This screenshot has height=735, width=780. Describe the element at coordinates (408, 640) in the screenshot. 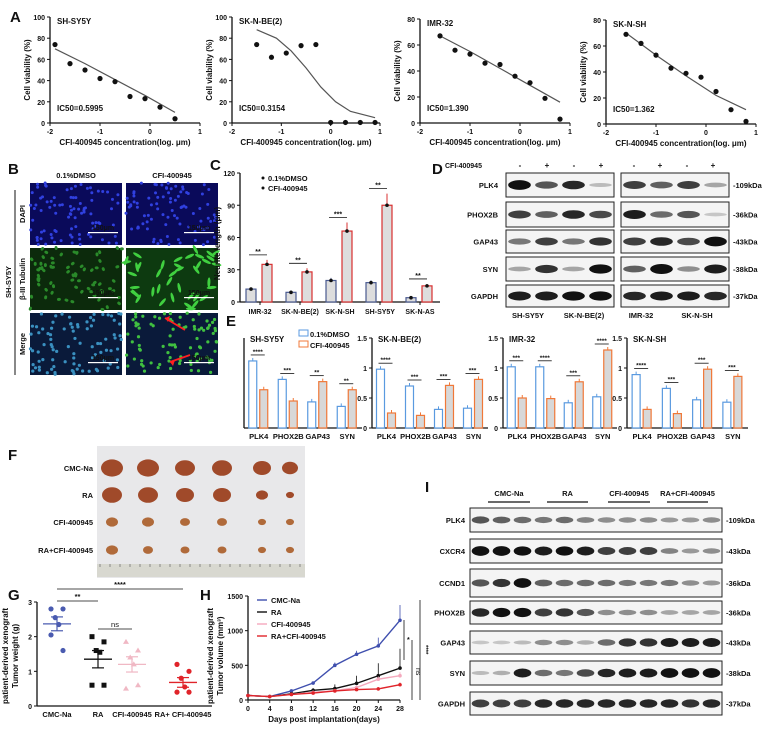

I see `significance-label: *` at that location.